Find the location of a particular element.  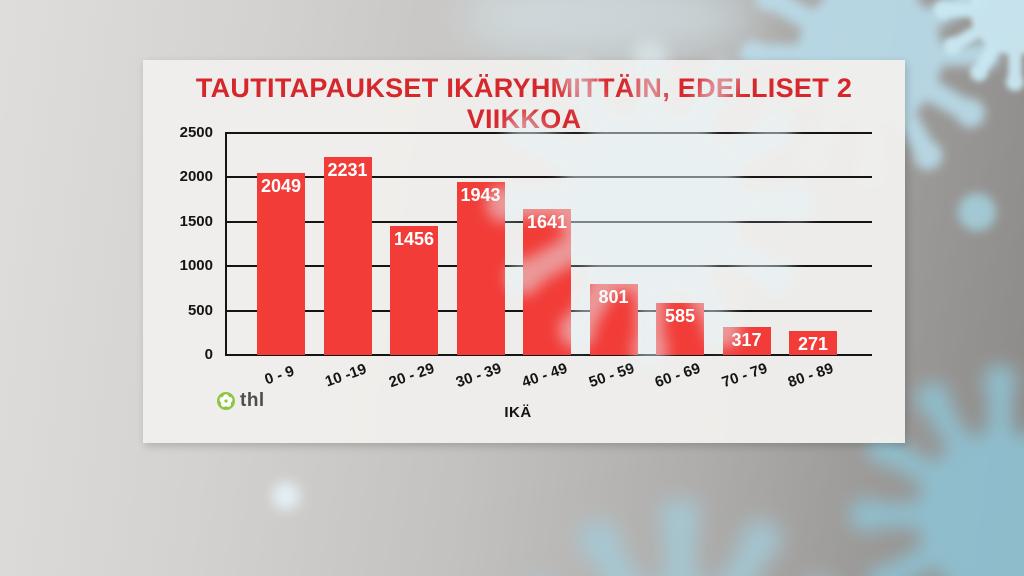

y-axis-line is located at coordinates (226, 244).